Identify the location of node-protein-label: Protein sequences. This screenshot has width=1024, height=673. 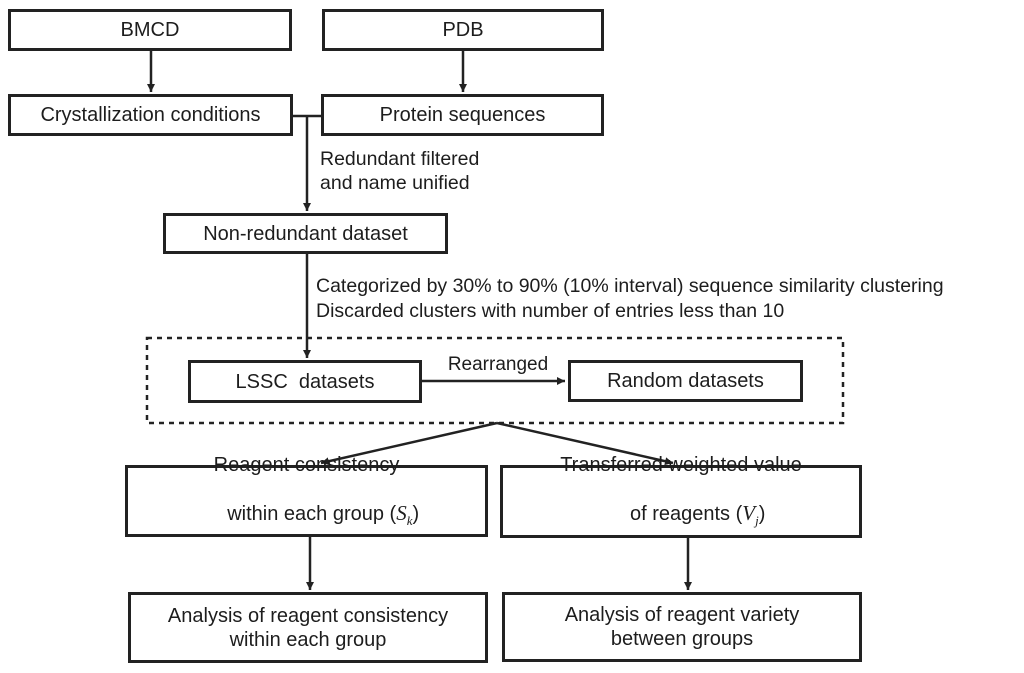
(462, 115).